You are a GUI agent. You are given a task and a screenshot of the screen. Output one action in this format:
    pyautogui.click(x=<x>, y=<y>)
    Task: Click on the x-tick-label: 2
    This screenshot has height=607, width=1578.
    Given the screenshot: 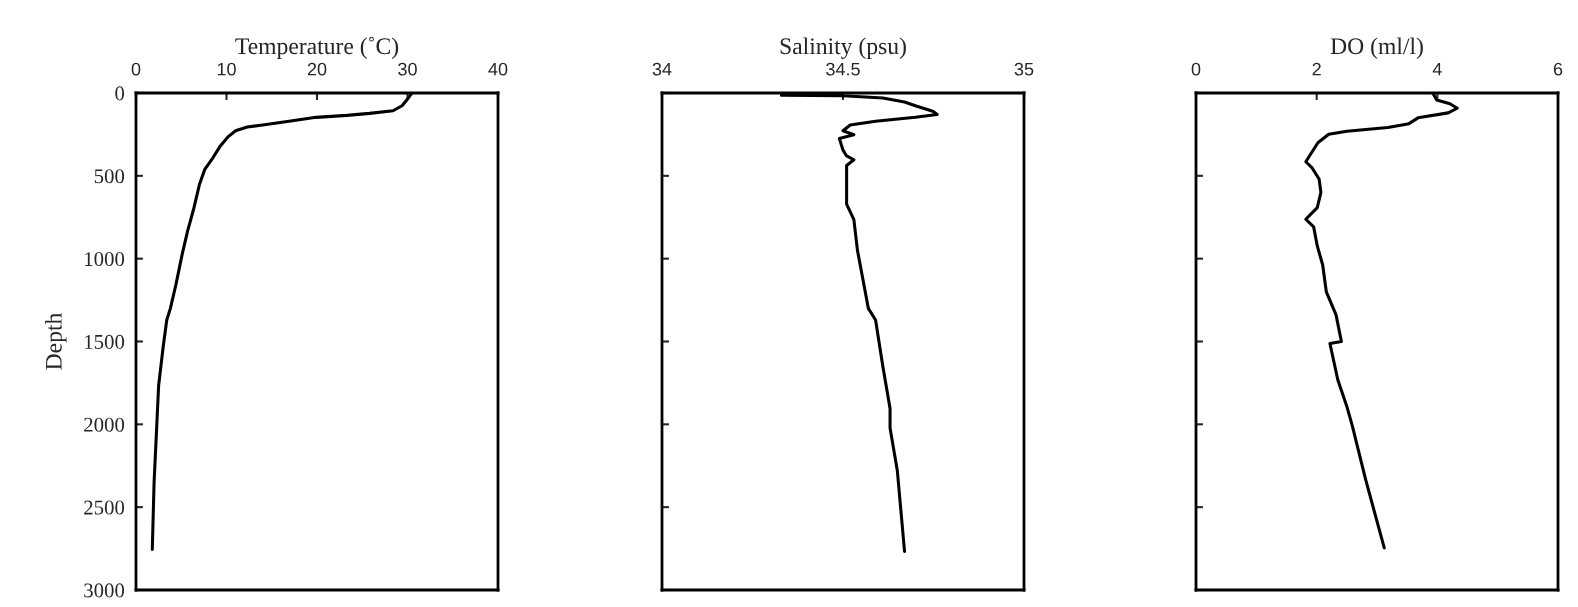 What is the action you would take?
    pyautogui.click(x=1316, y=69)
    